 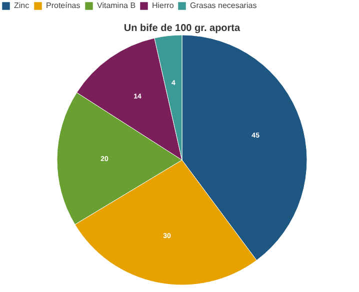 What do you see at coordinates (163, 5) in the screenshot?
I see `legend-label: Hierro` at bounding box center [163, 5].